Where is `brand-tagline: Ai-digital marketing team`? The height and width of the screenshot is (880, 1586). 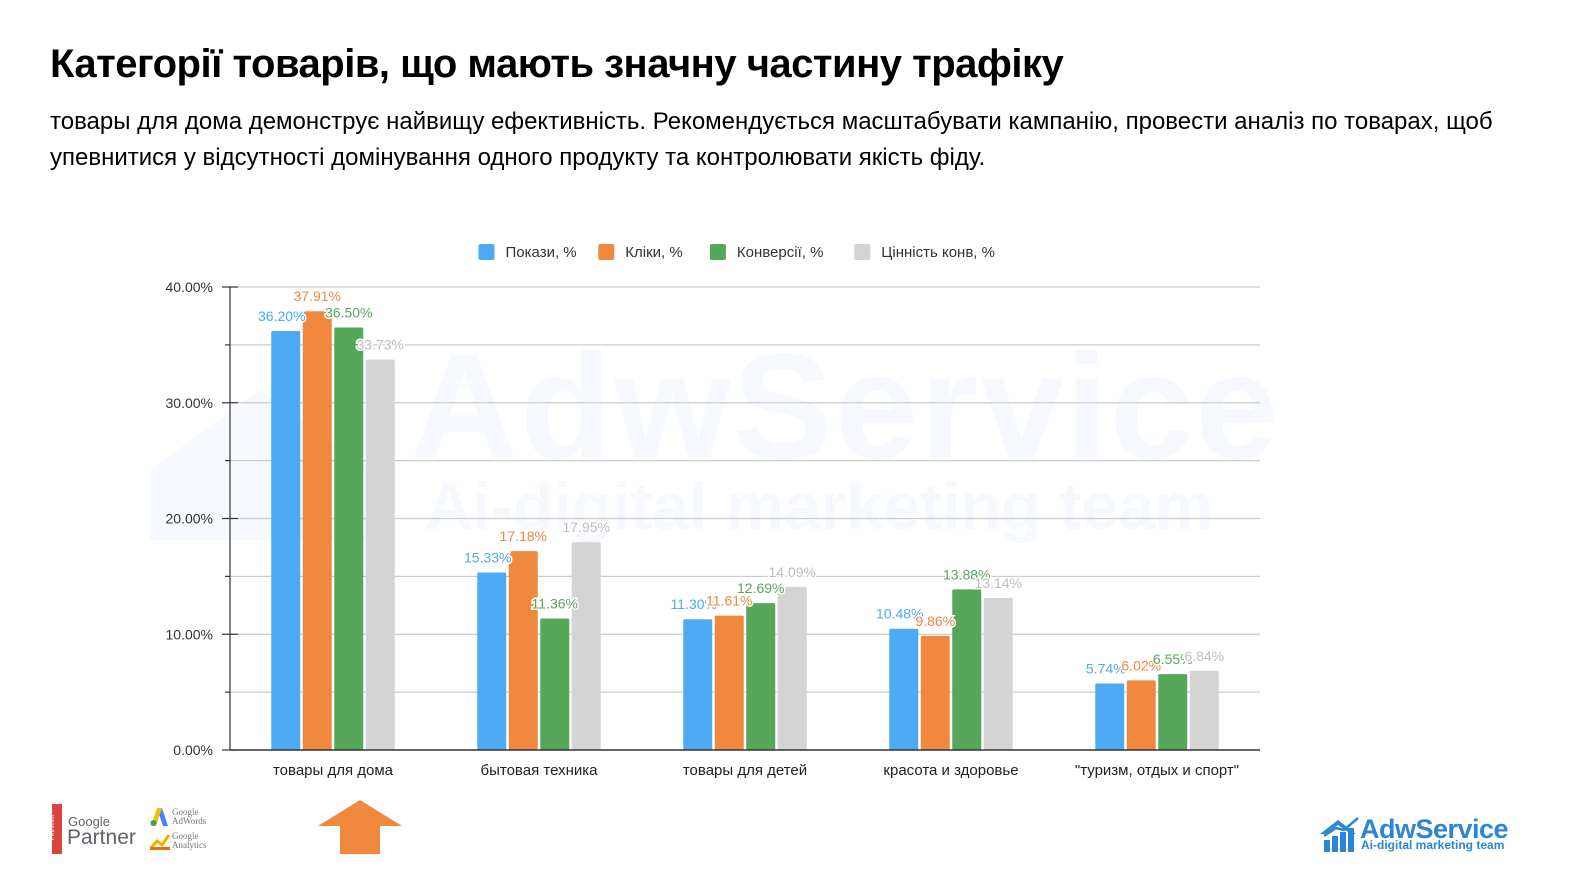 brand-tagline: Ai-digital marketing team is located at coordinates (1433, 845).